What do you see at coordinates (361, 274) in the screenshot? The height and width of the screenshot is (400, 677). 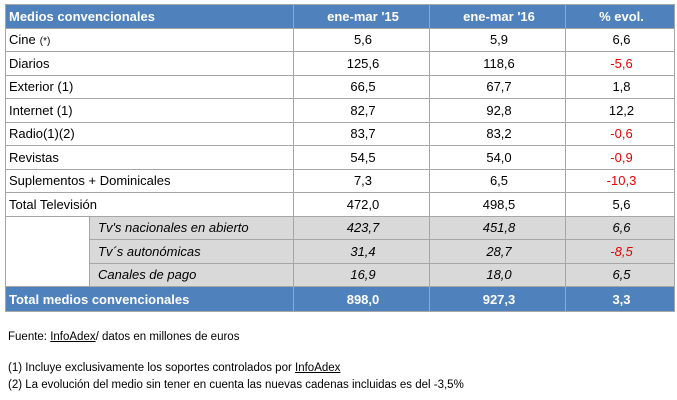 I see `value-2015: 16,9` at bounding box center [361, 274].